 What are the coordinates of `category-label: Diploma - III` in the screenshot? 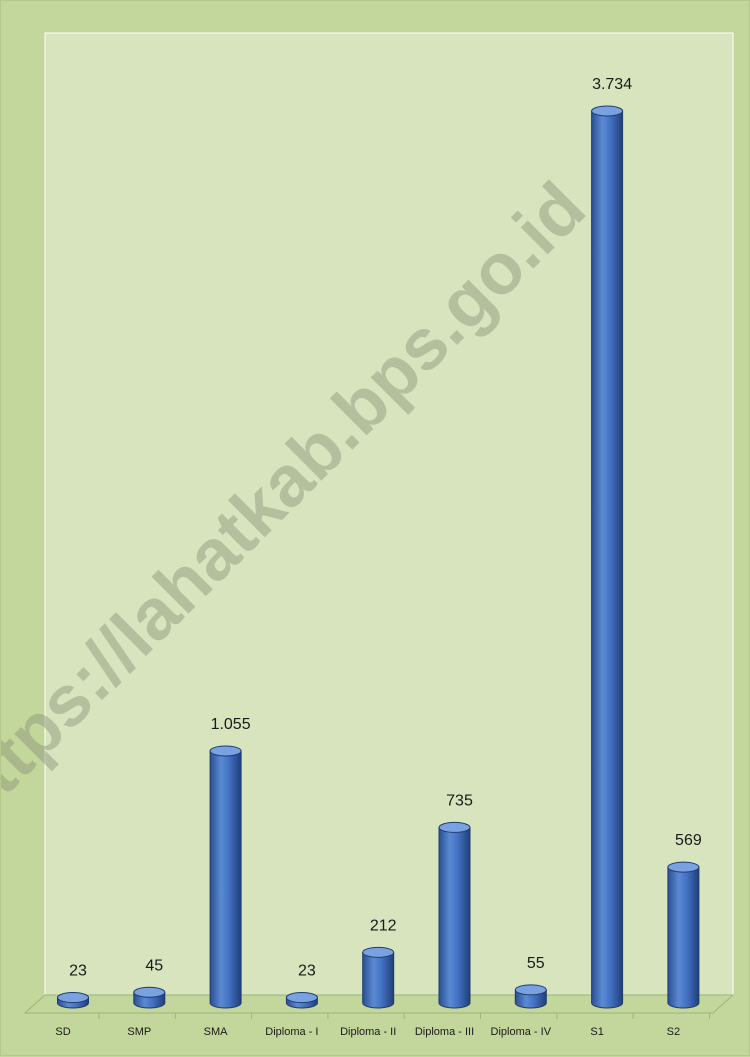 It's located at (444, 1032).